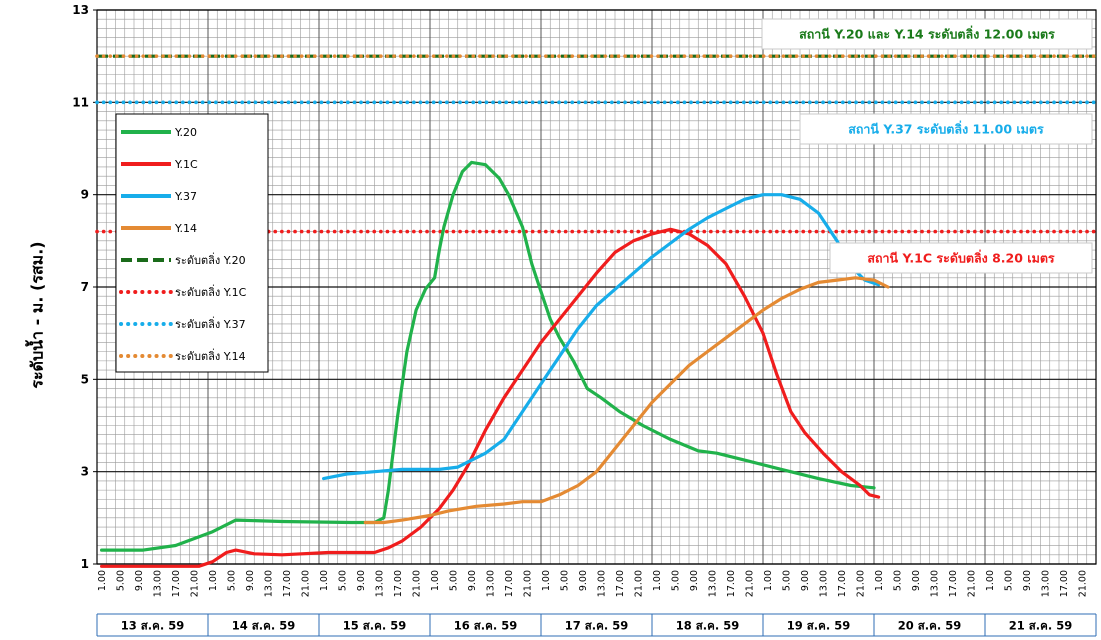 This screenshot has height=640, width=1101. Describe the element at coordinates (85, 472) in the screenshot. I see `y-tick-label: 3` at that location.